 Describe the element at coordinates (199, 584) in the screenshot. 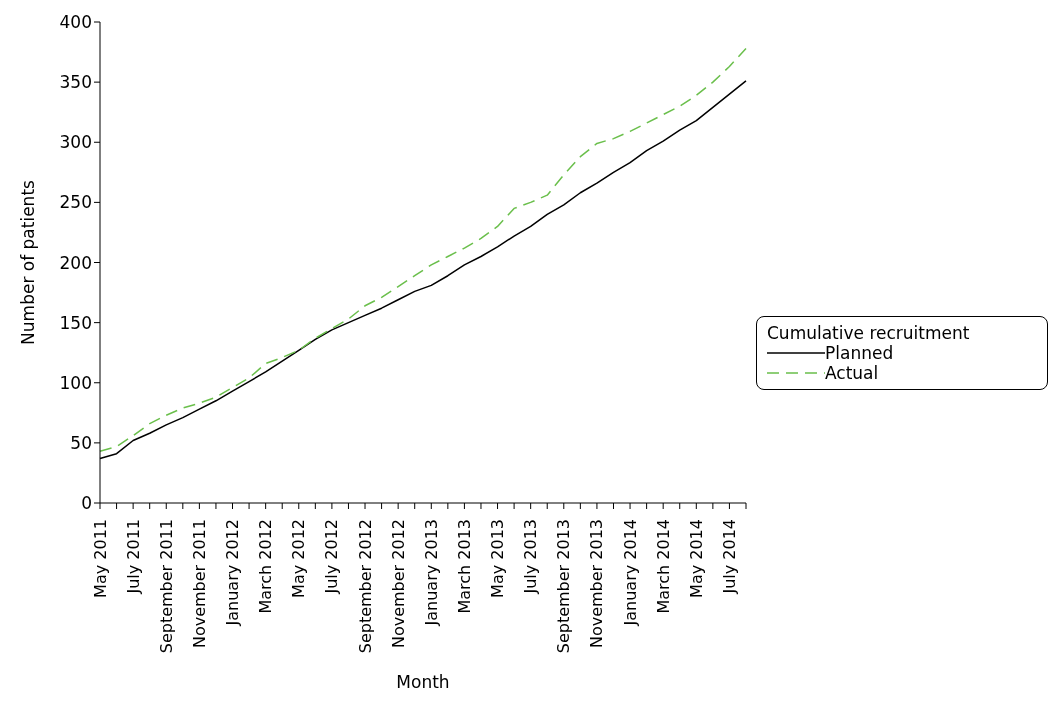

I see `x-tick-label: November 2011` at that location.